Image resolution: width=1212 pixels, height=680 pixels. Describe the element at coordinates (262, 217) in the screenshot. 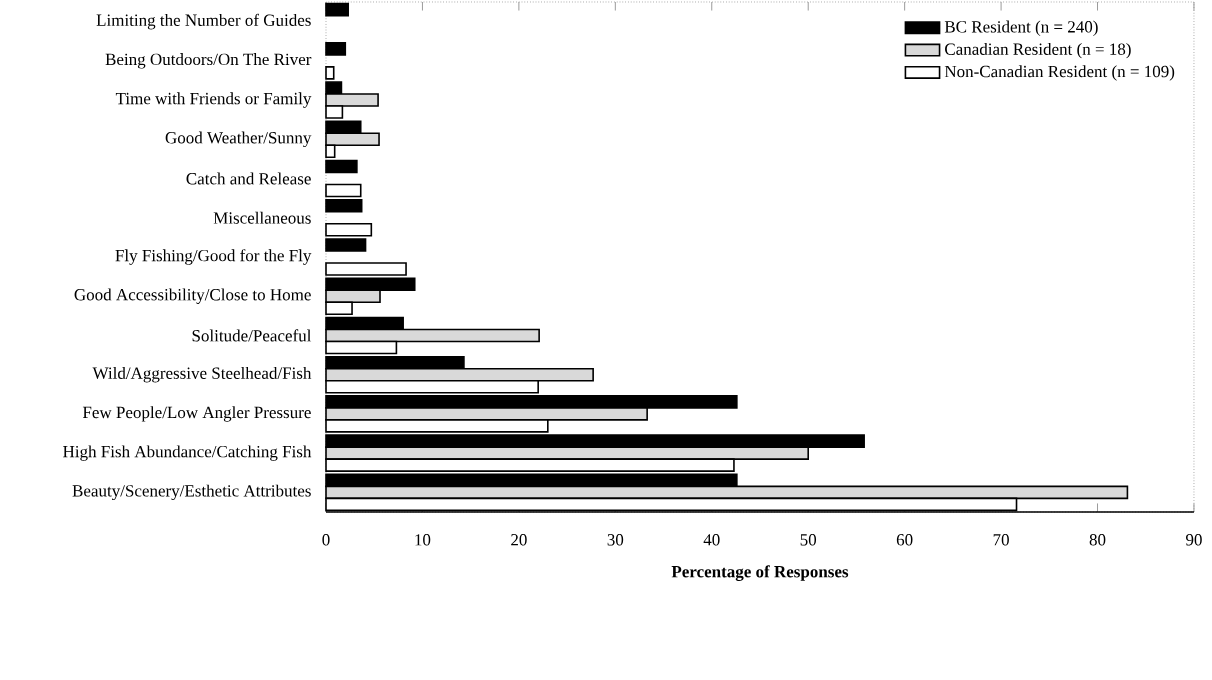

I see `y-tick-label: Miscellaneous` at that location.